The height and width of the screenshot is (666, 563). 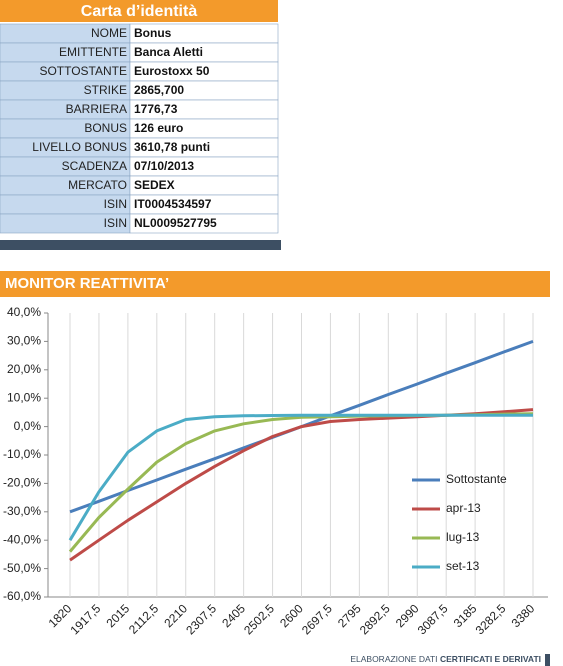 I want to click on row-value: 1776,73, so click(x=156, y=109).